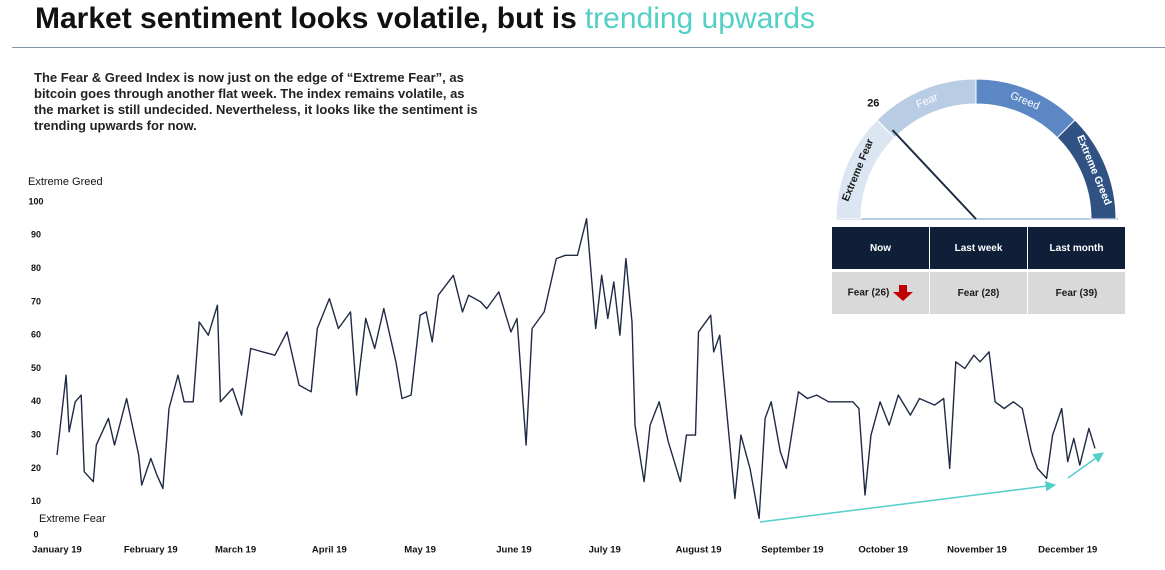  What do you see at coordinates (513, 550) in the screenshot?
I see `x-tick-label: June 19` at bounding box center [513, 550].